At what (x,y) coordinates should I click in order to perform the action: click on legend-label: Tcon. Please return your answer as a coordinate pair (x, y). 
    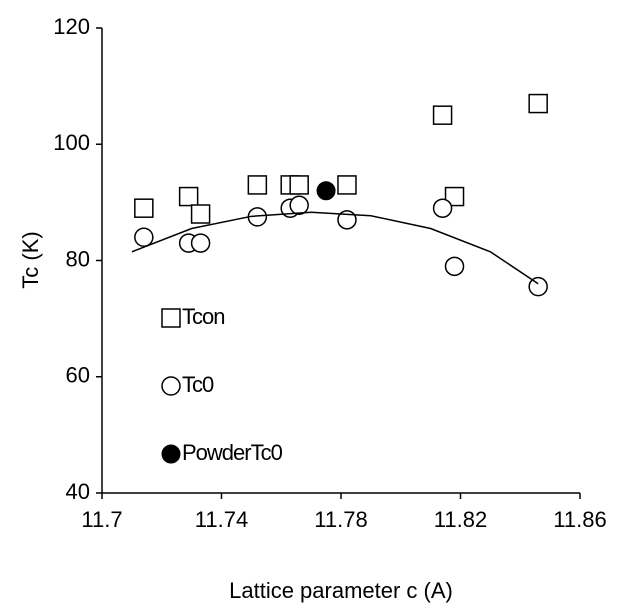
    Looking at the image, I should click on (203, 316).